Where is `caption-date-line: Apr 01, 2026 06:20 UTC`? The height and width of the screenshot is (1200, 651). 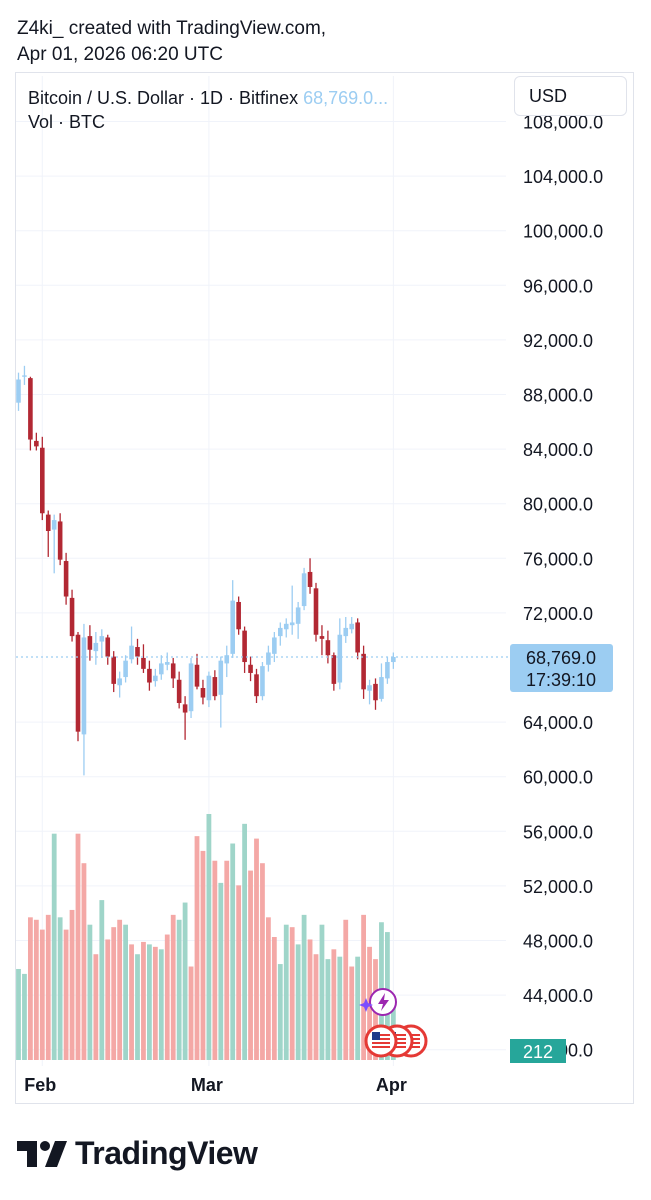 caption-date-line: Apr 01, 2026 06:20 UTC is located at coordinates (120, 54).